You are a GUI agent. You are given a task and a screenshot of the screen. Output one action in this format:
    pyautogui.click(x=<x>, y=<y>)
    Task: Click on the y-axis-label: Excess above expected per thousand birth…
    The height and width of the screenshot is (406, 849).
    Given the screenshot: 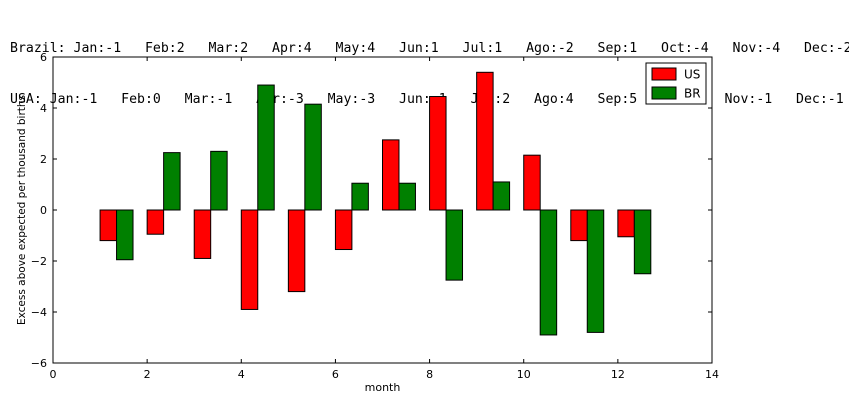 What is the action you would take?
    pyautogui.click(x=22, y=210)
    